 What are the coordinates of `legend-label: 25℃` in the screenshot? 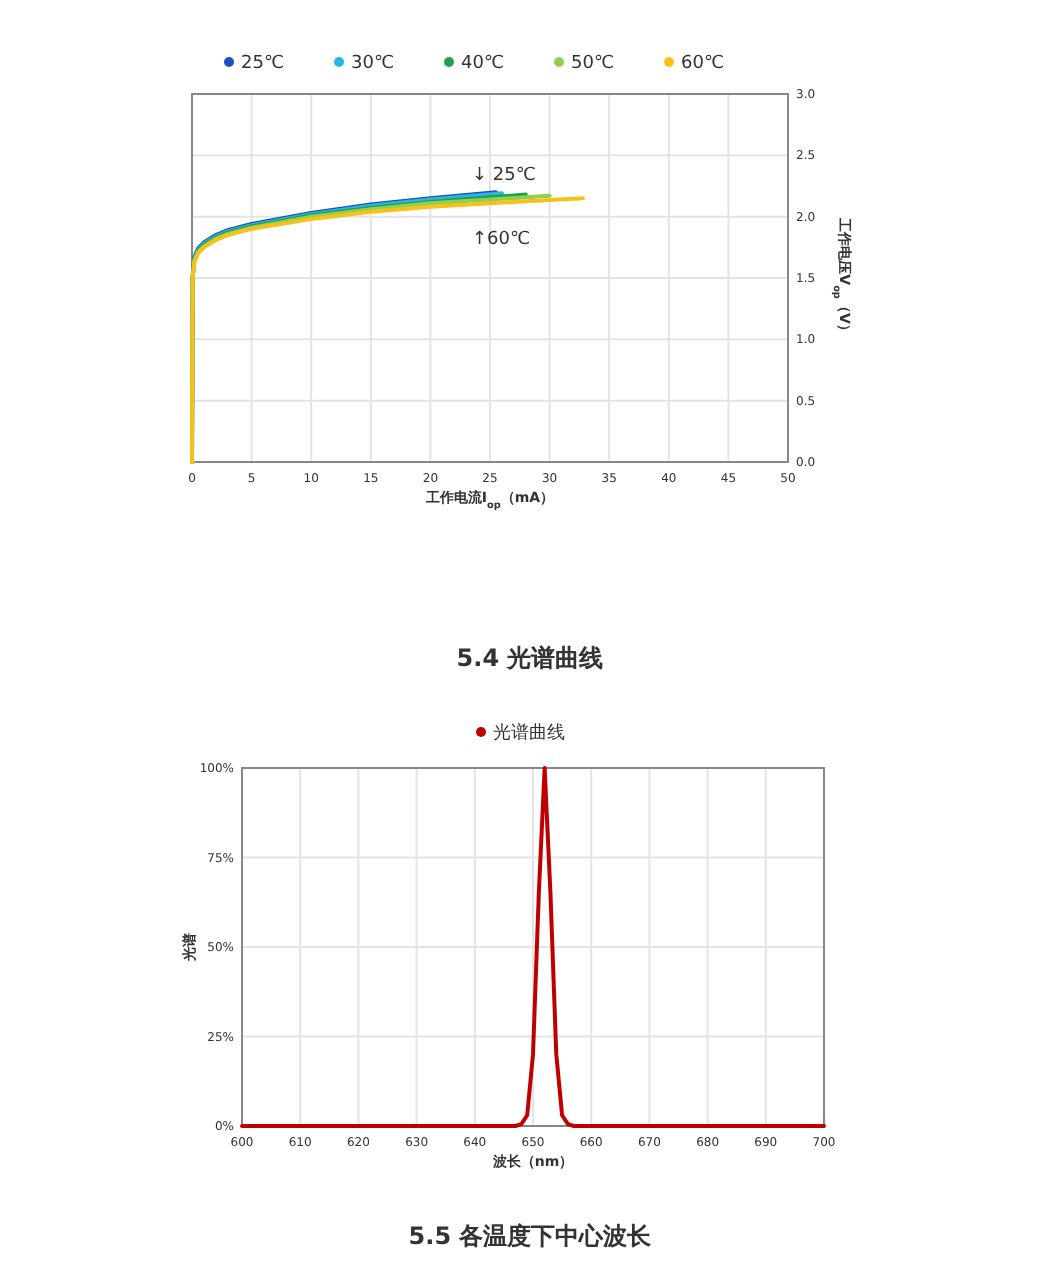 It's located at (263, 64).